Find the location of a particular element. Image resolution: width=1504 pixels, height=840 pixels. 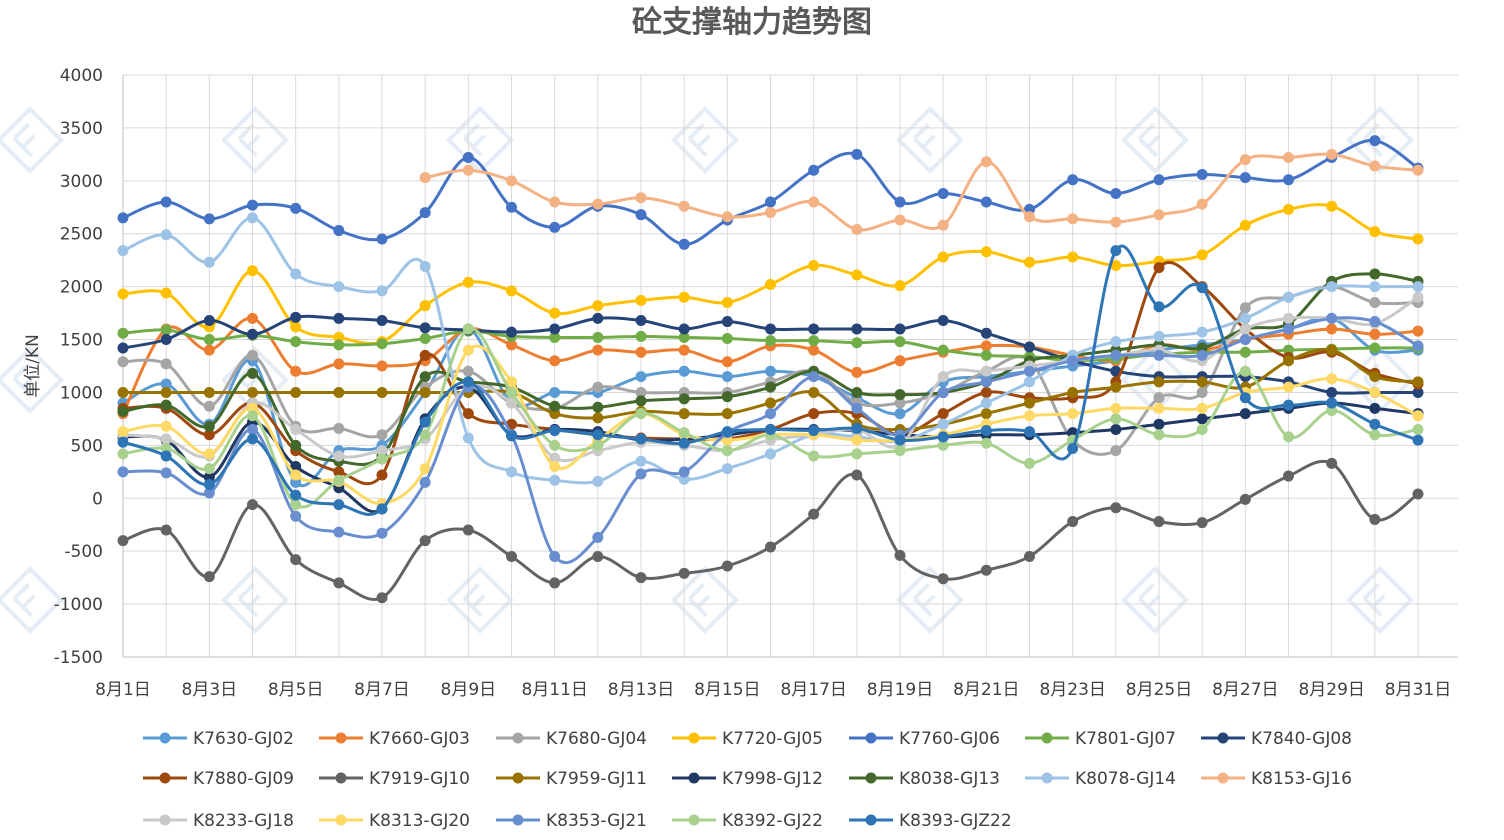

legend-label: K8353-GJ21 is located at coordinates (596, 821).